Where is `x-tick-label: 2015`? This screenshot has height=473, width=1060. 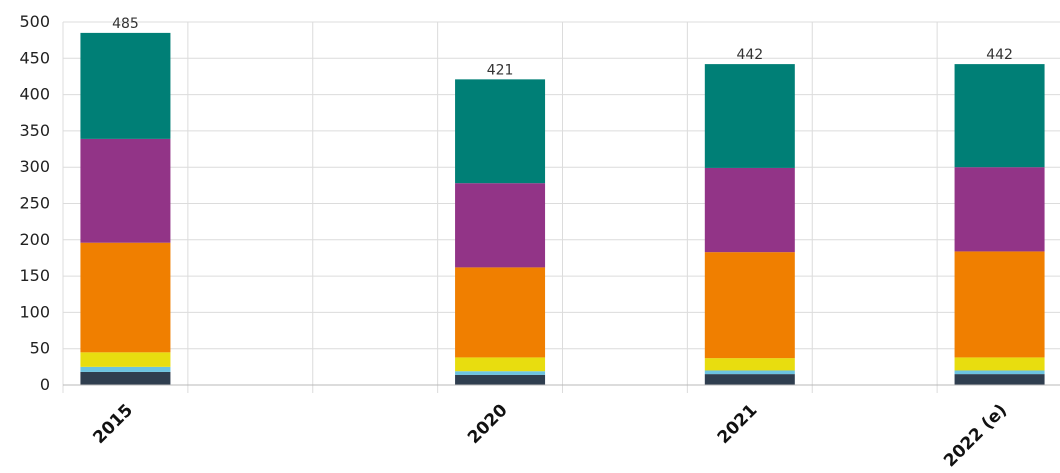 x-tick-label: 2015 is located at coordinates (113, 424).